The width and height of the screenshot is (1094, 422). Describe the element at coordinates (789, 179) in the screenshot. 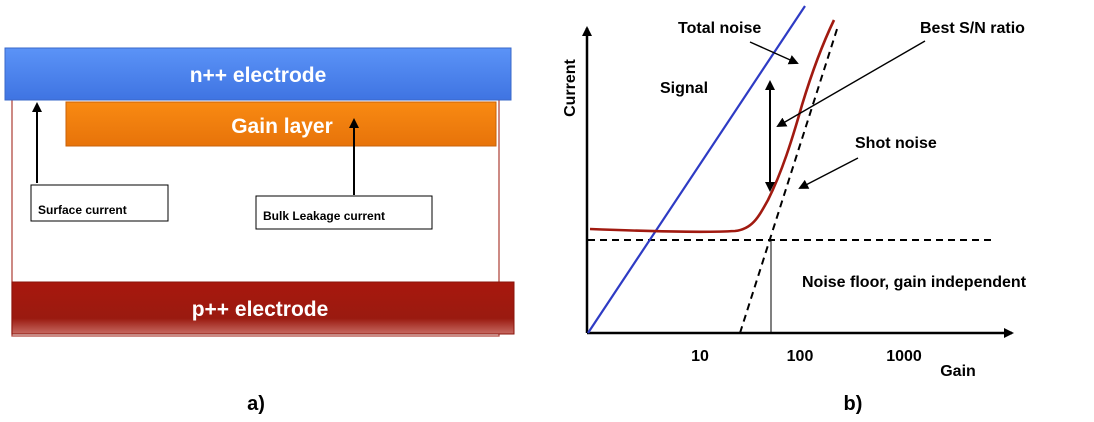

I see `shot-noise-line` at that location.